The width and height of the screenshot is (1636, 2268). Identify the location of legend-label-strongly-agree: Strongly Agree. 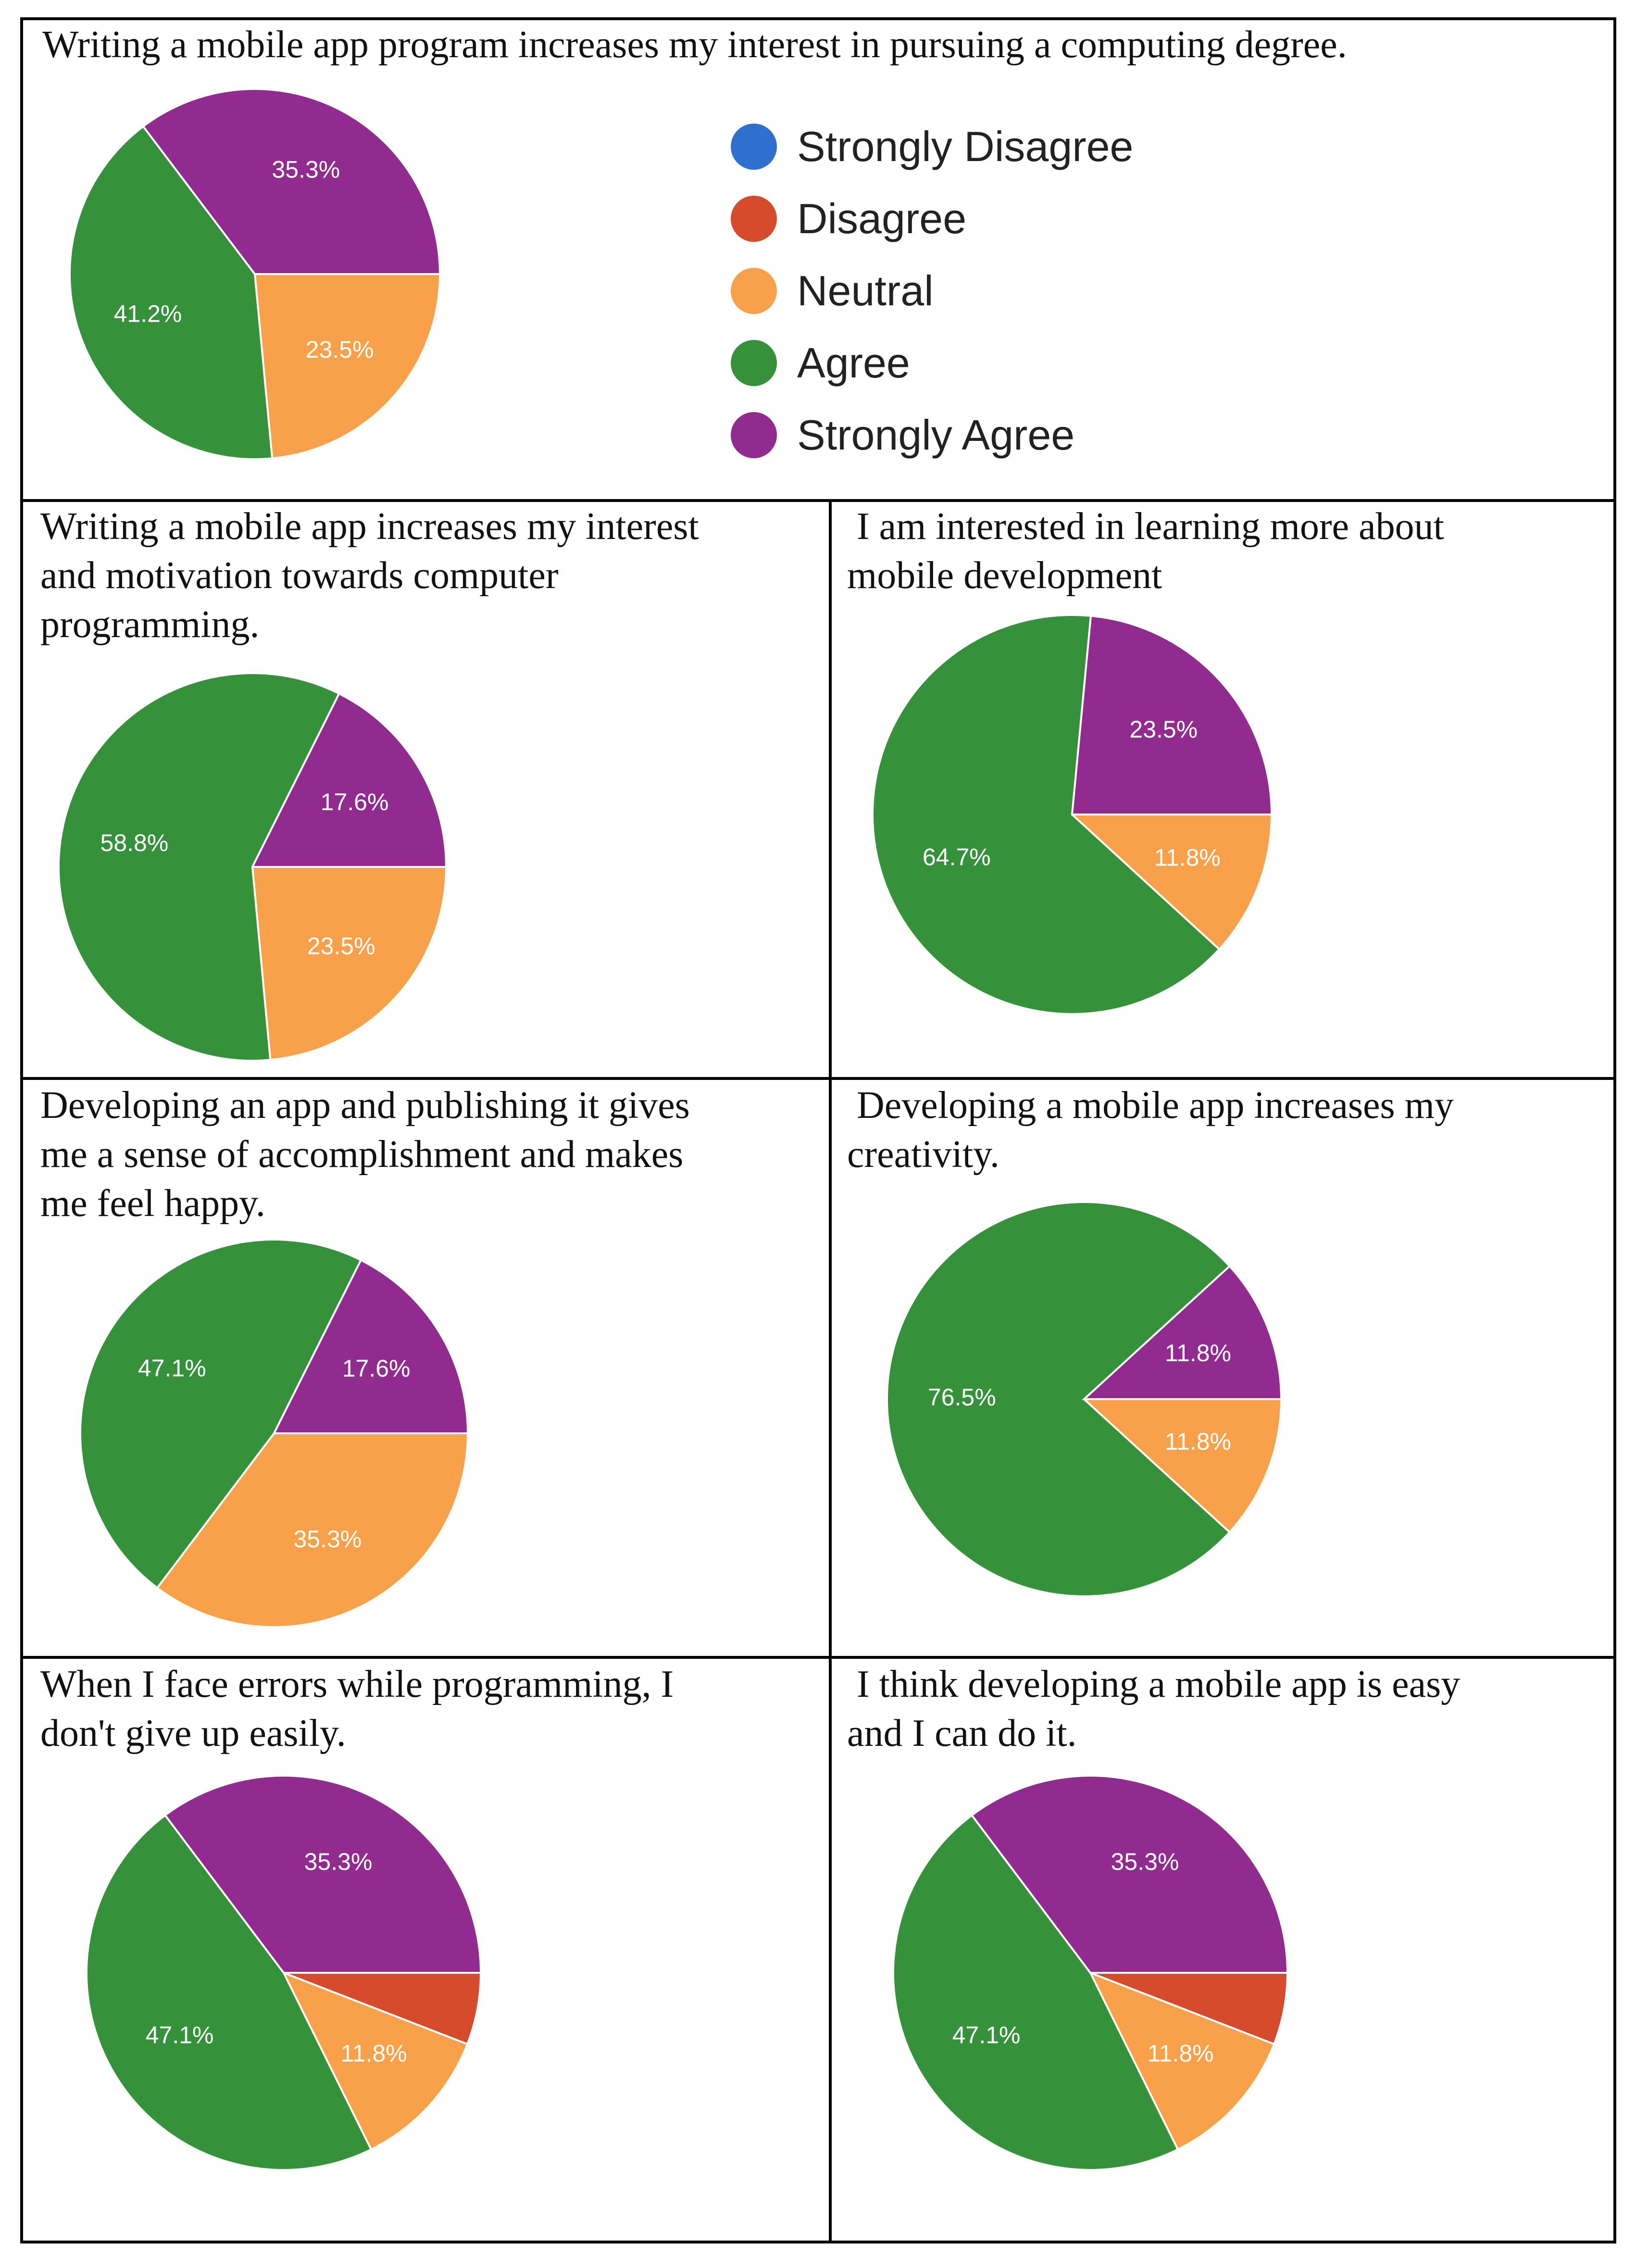
(936, 435).